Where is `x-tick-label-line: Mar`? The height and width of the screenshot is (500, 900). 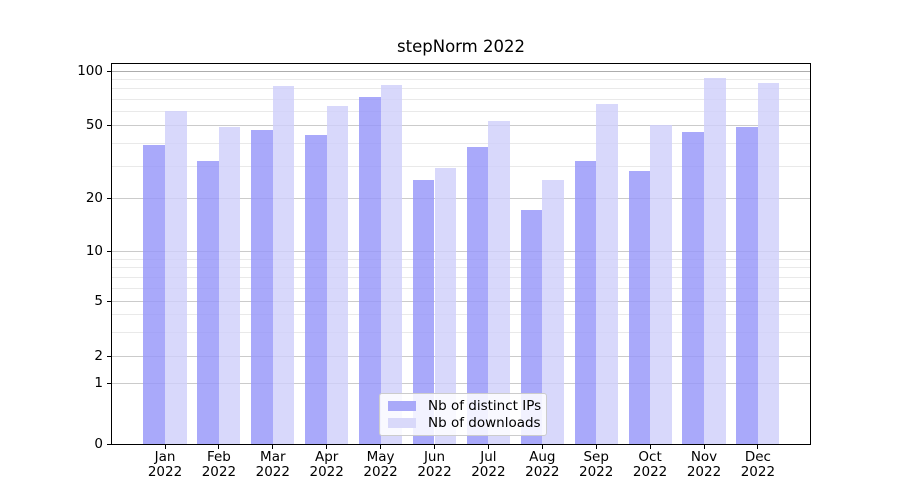
x-tick-label-line: Mar is located at coordinates (273, 457).